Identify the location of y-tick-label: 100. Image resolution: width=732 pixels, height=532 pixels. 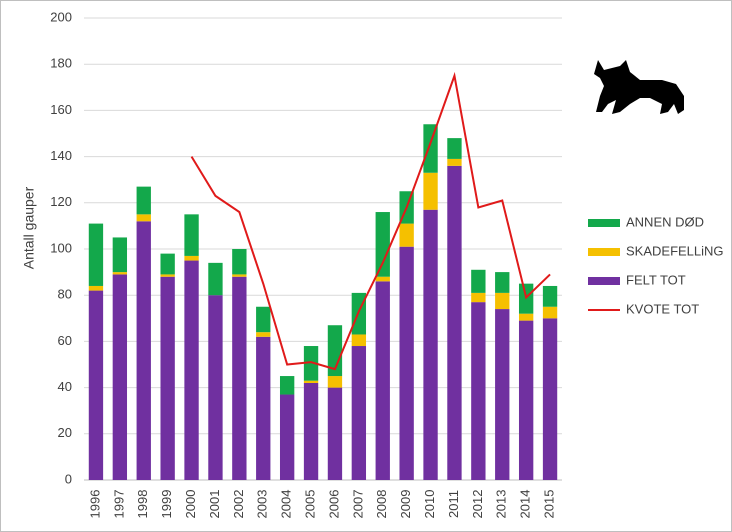
(61, 247).